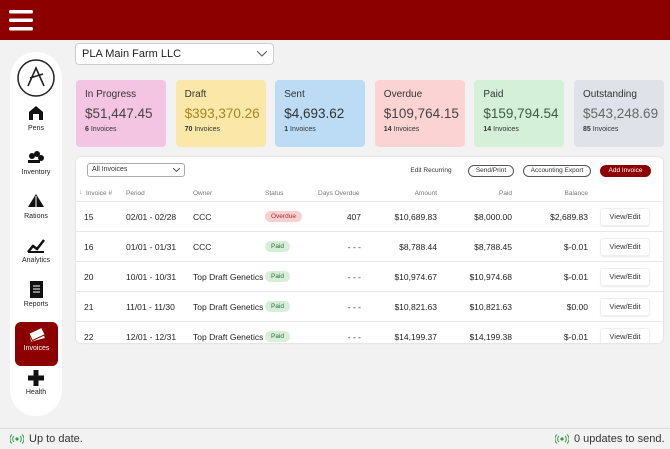  Describe the element at coordinates (274, 193) in the screenshot. I see `column-header: Status` at that location.